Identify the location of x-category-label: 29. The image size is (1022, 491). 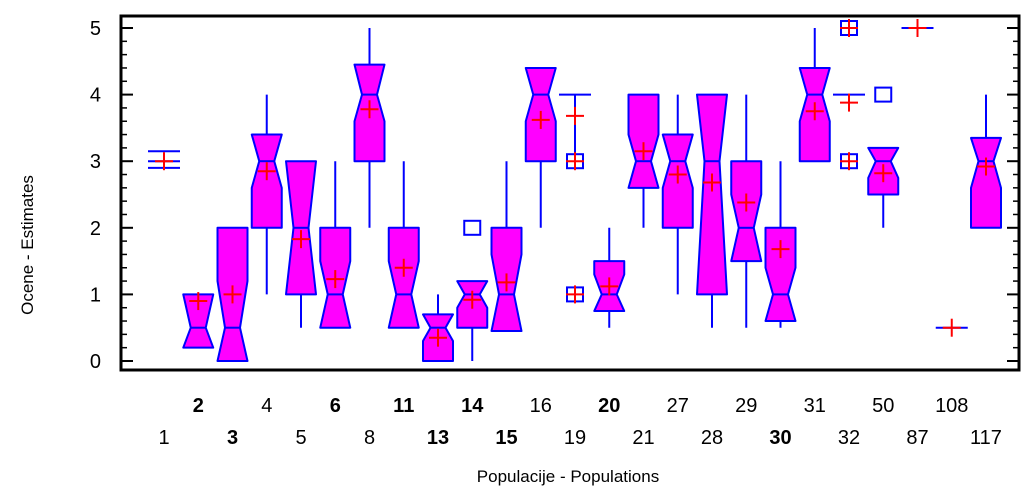
(746, 406).